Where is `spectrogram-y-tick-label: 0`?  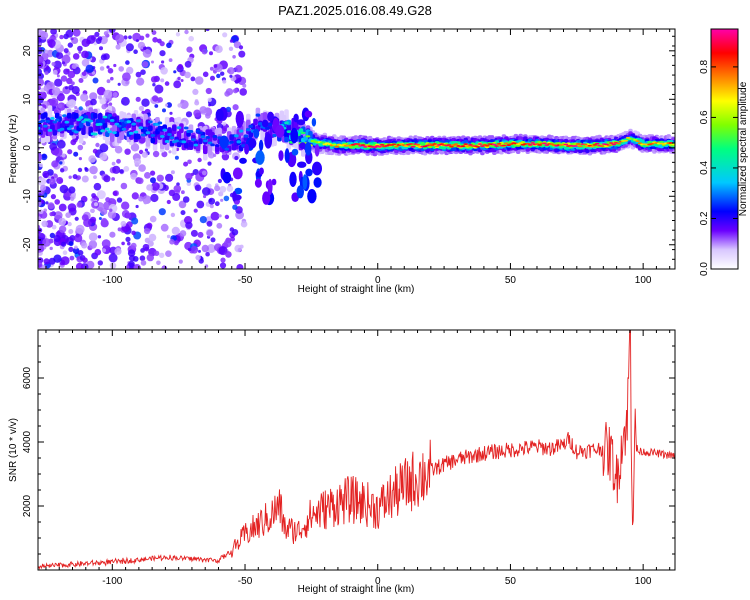
spectrogram-y-tick-label: 0 is located at coordinates (27, 148).